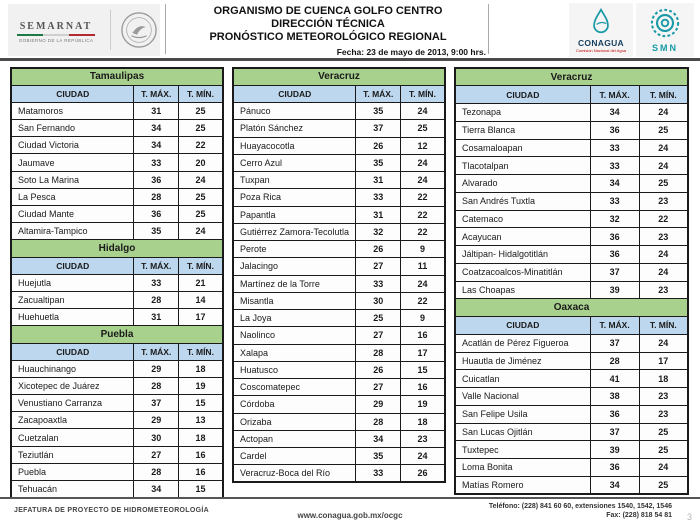 Image resolution: width=700 pixels, height=525 pixels. I want to click on table-row: Poza Rica 33 22, so click(339, 197).